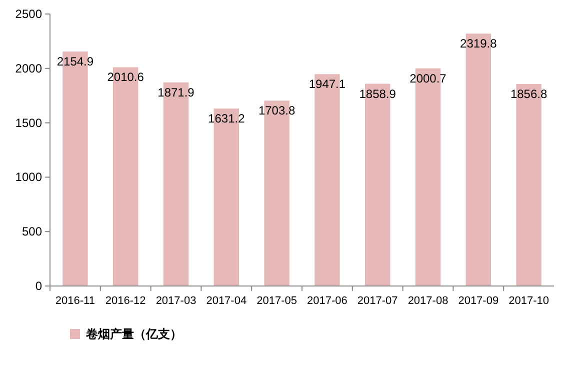  What do you see at coordinates (32, 231) in the screenshot?
I see `y-tick-label: 500` at bounding box center [32, 231].